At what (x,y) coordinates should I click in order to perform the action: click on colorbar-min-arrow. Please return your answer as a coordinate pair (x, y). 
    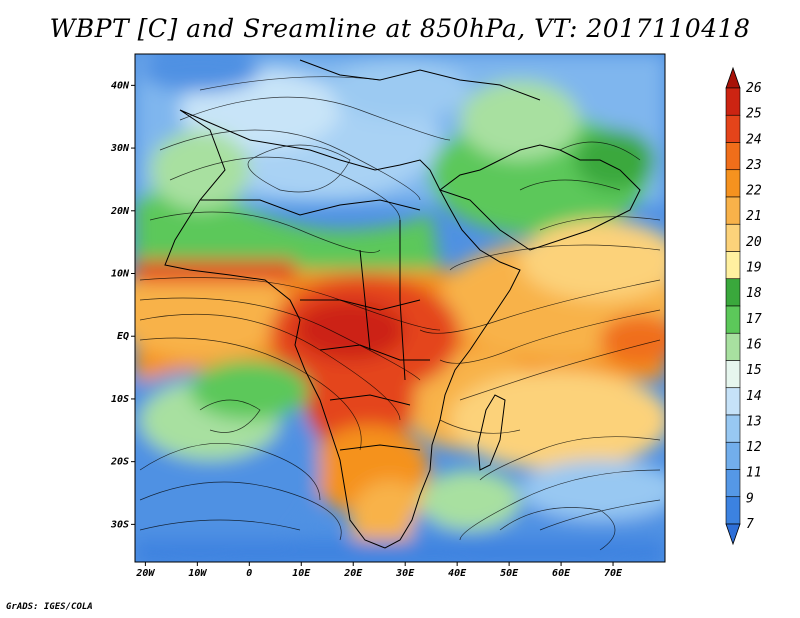
    Looking at the image, I should click on (733, 534).